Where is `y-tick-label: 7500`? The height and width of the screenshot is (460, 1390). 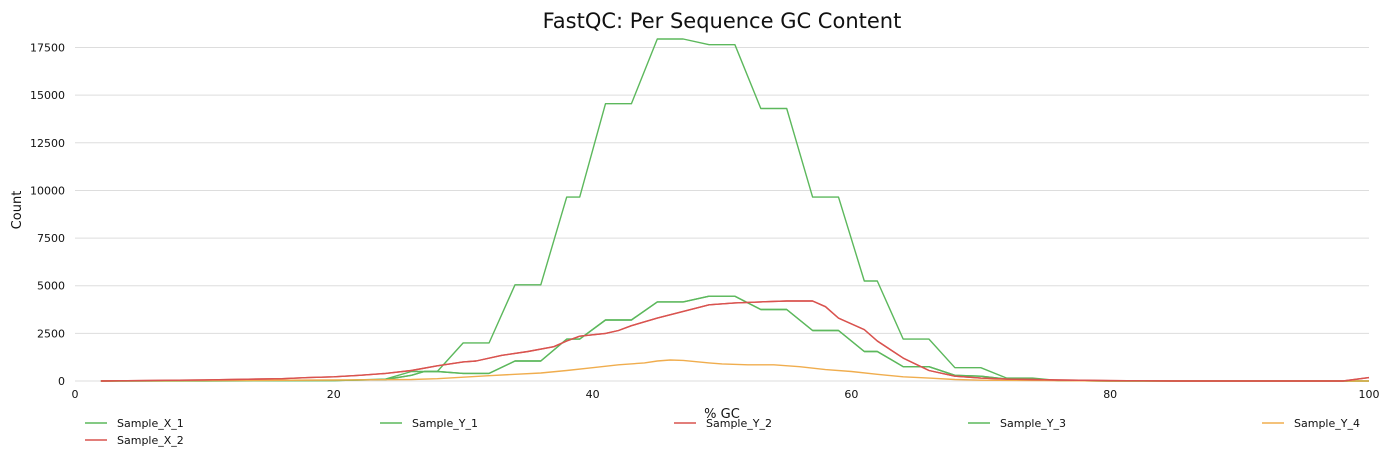 y-tick-label: 7500 is located at coordinates (51, 238).